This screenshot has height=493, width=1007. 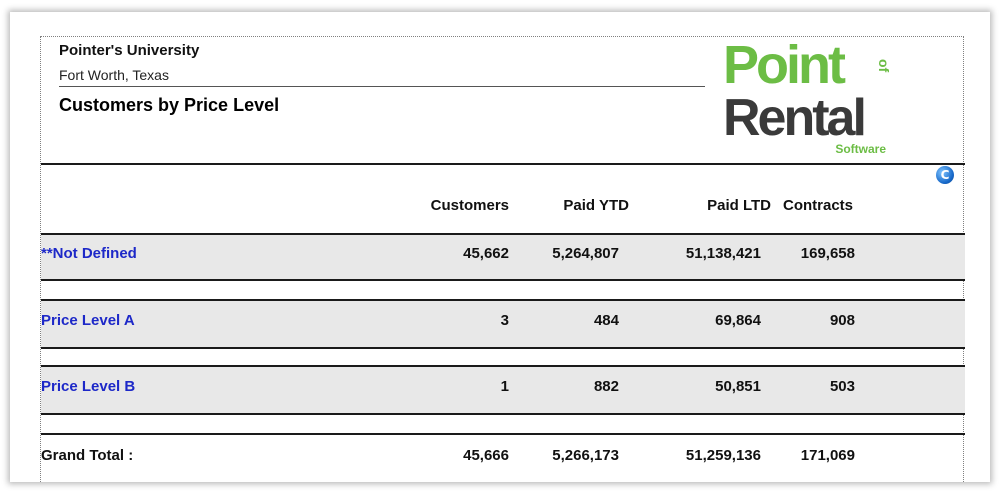 What do you see at coordinates (129, 50) in the screenshot?
I see `company-name: Pointer's University` at bounding box center [129, 50].